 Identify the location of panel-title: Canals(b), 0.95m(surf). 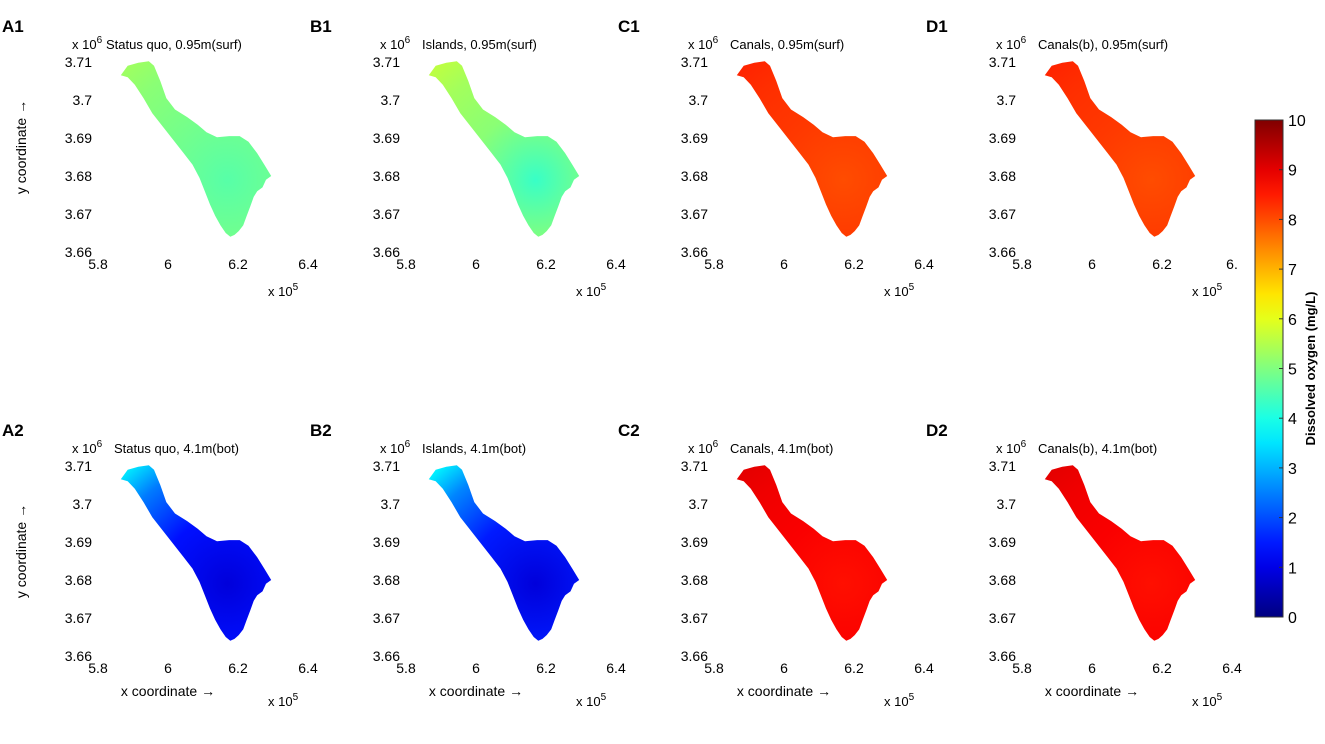
(1103, 44).